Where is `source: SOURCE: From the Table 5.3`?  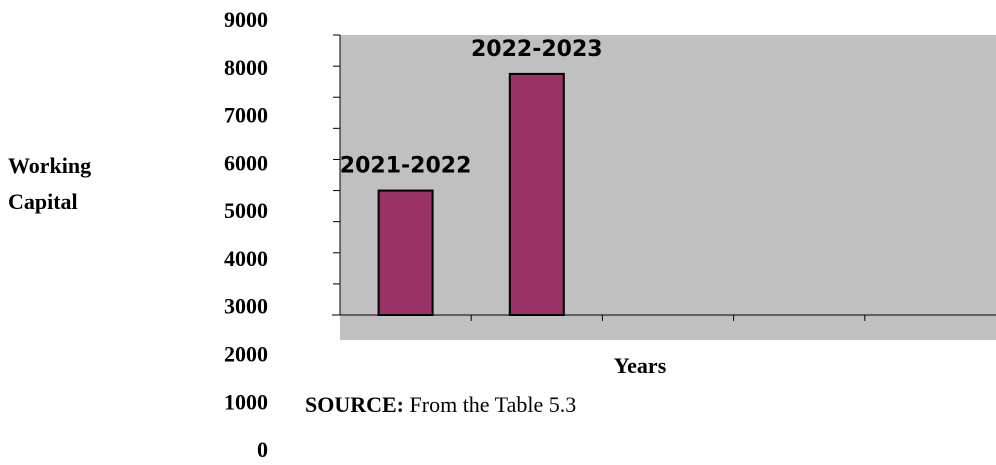
source: SOURCE: From the Table 5.3 is located at coordinates (440, 405).